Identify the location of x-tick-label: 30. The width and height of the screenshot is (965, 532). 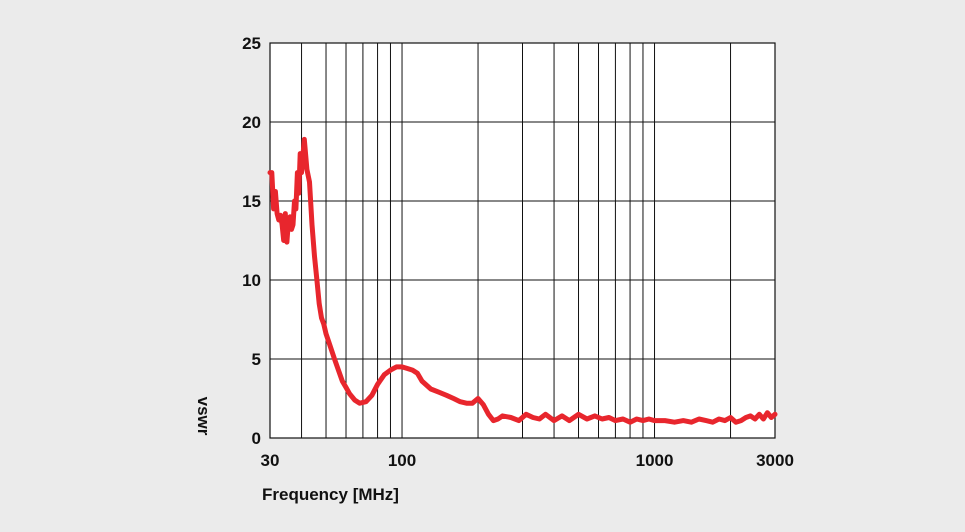
(270, 460).